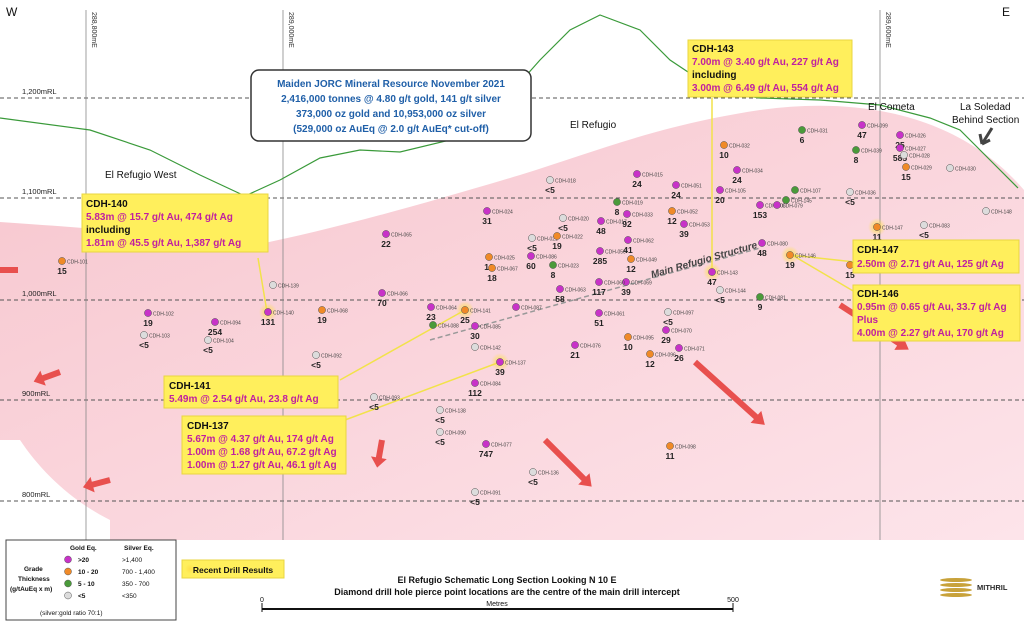 This screenshot has height=622, width=1024. Describe the element at coordinates (132, 560) in the screenshot. I see `legend-silver-range: >1,400` at that location.